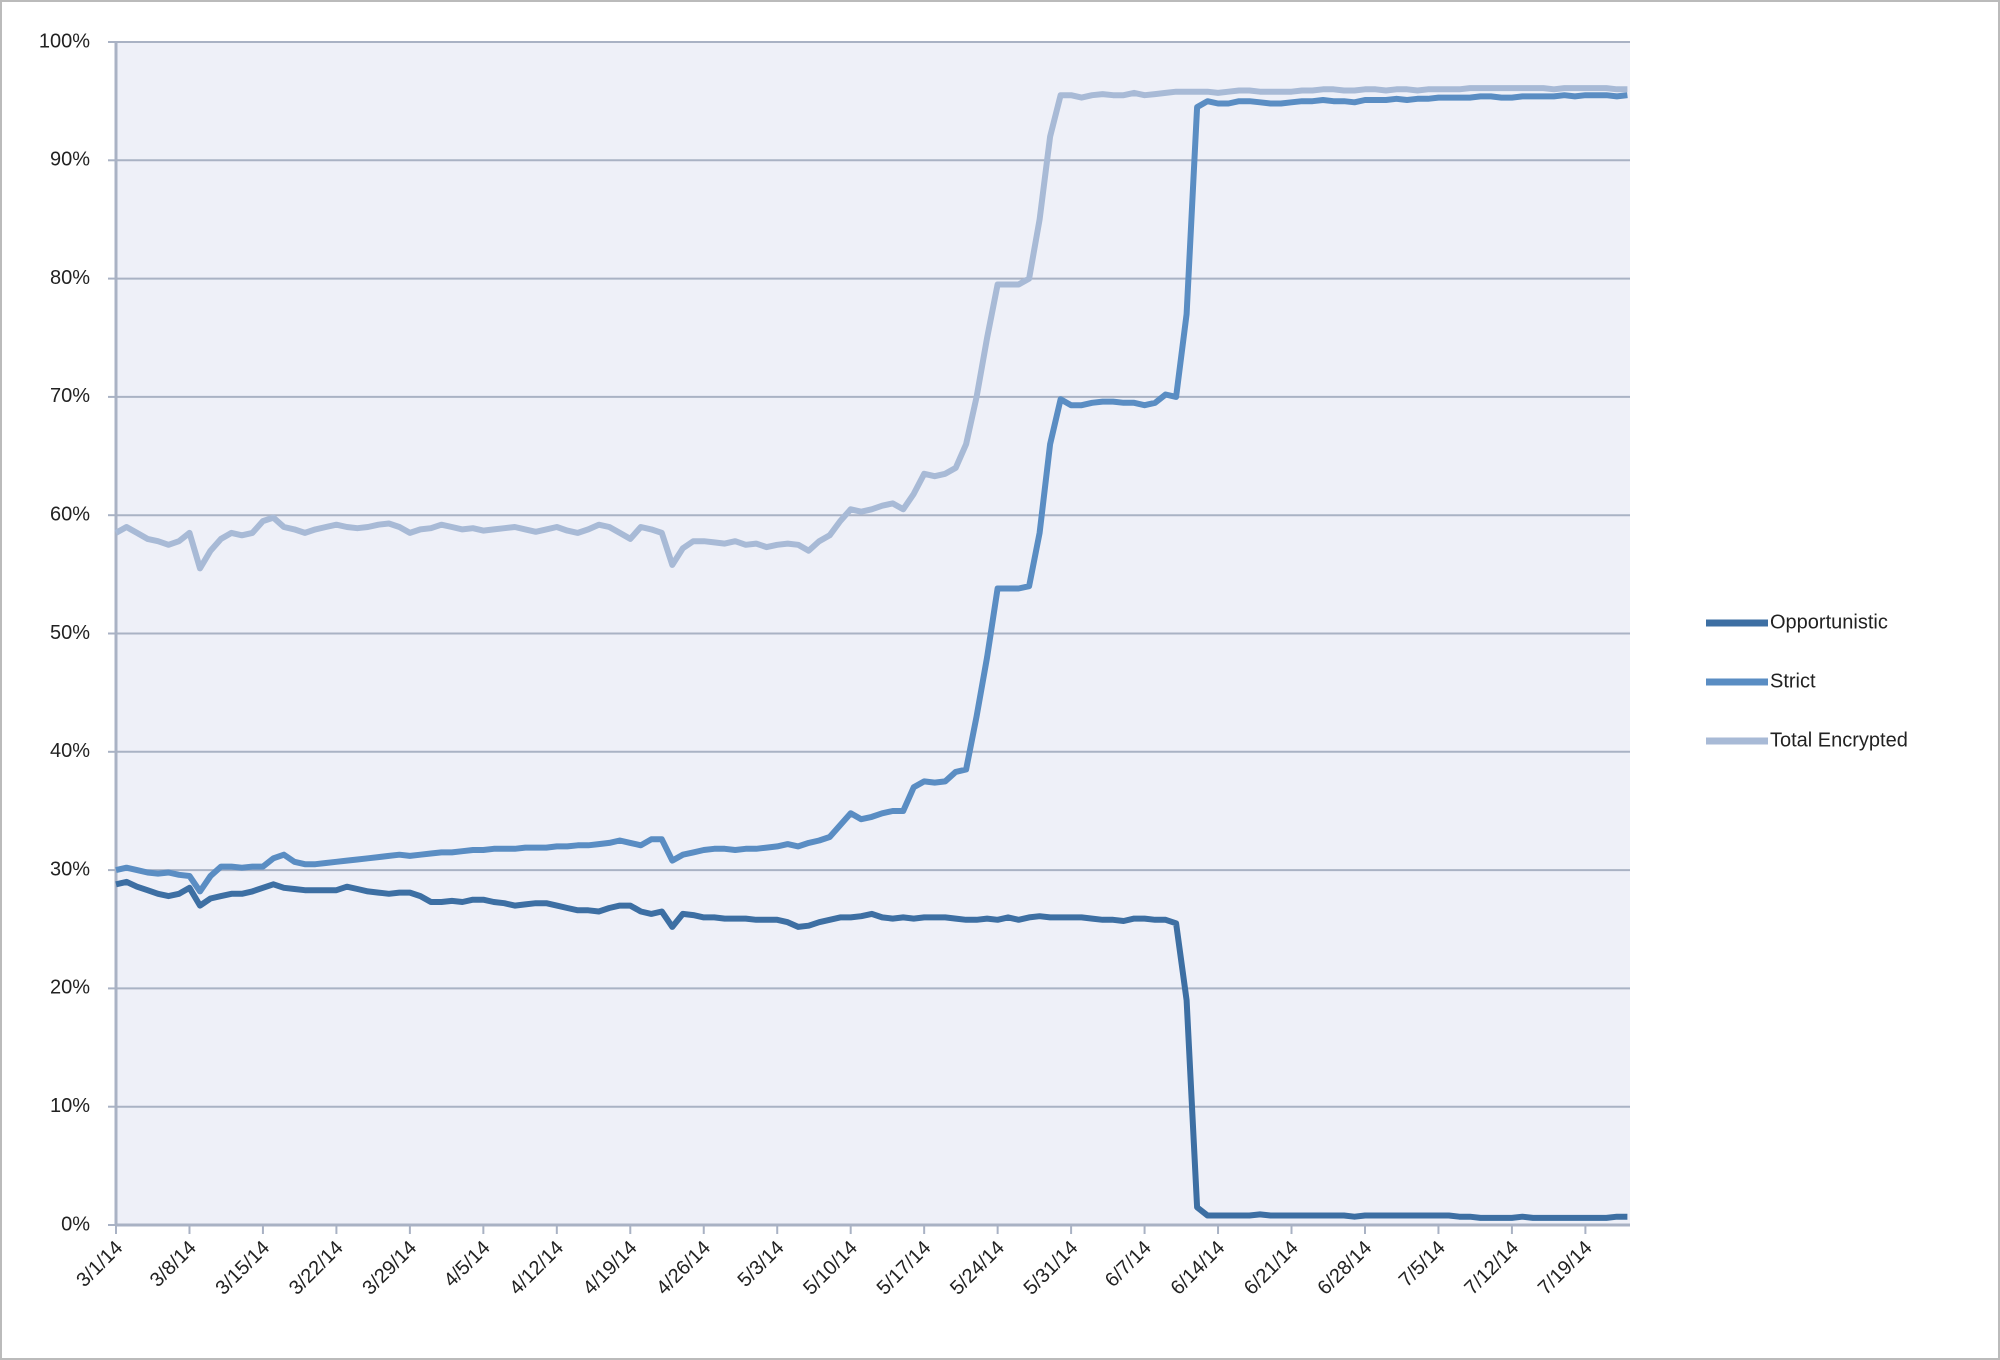 The width and height of the screenshot is (2000, 1360). I want to click on y-tick-label: 10%, so click(70, 1106).